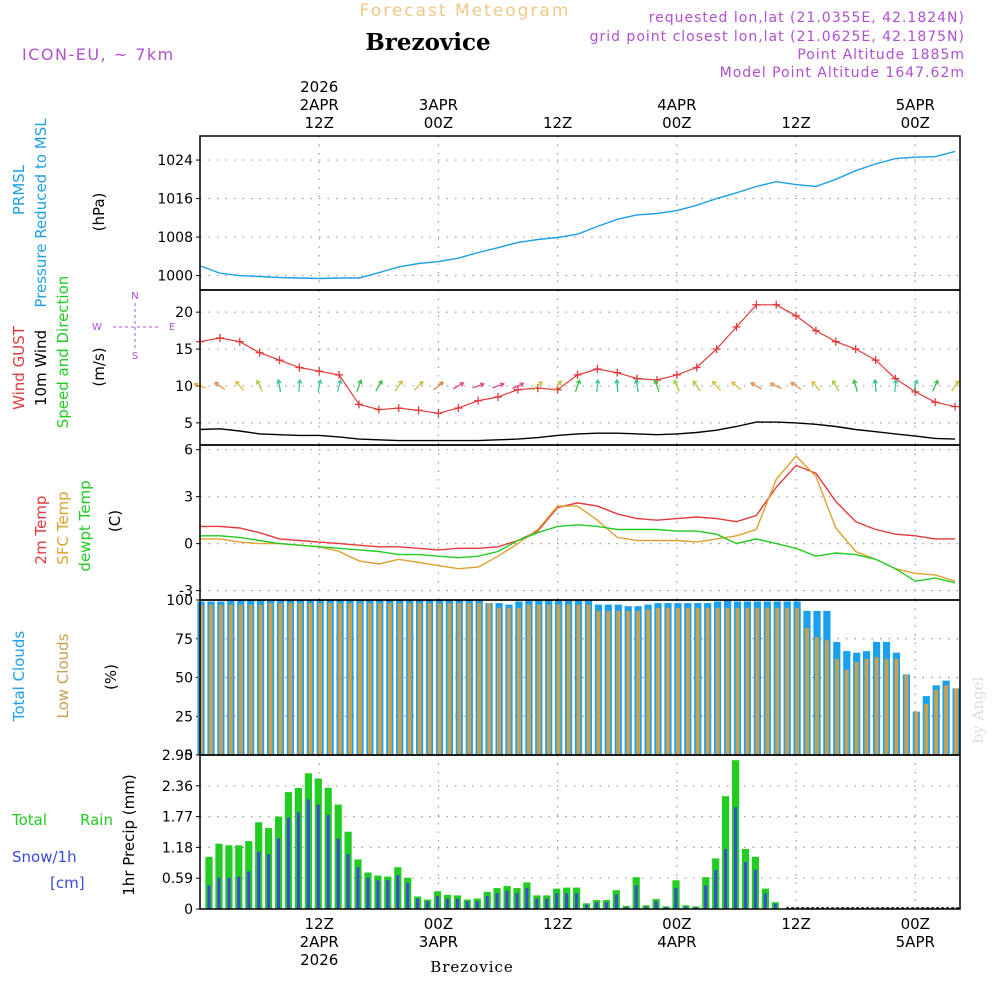  Describe the element at coordinates (129, 834) in the screenshot. I see `ylabel-precip: 1hr Precip (mm)` at that location.